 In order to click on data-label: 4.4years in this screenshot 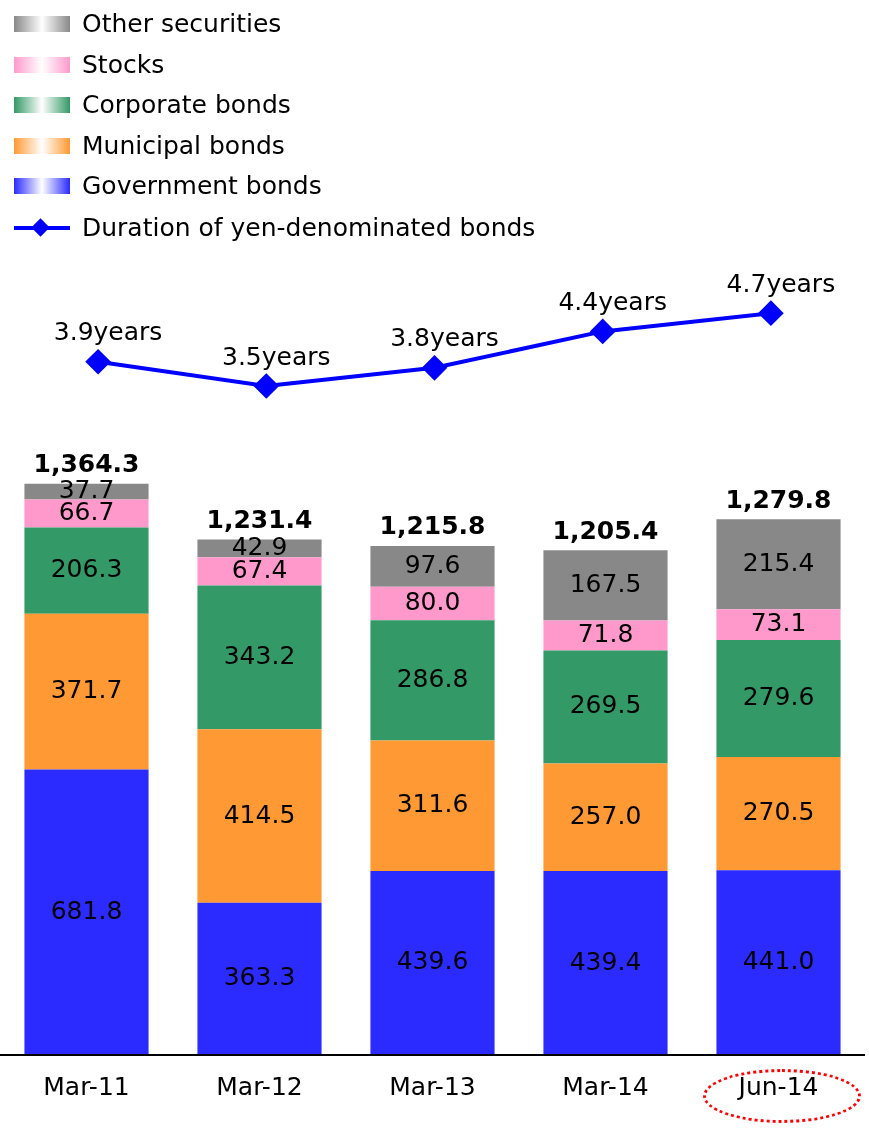, I will do `click(612, 301)`.